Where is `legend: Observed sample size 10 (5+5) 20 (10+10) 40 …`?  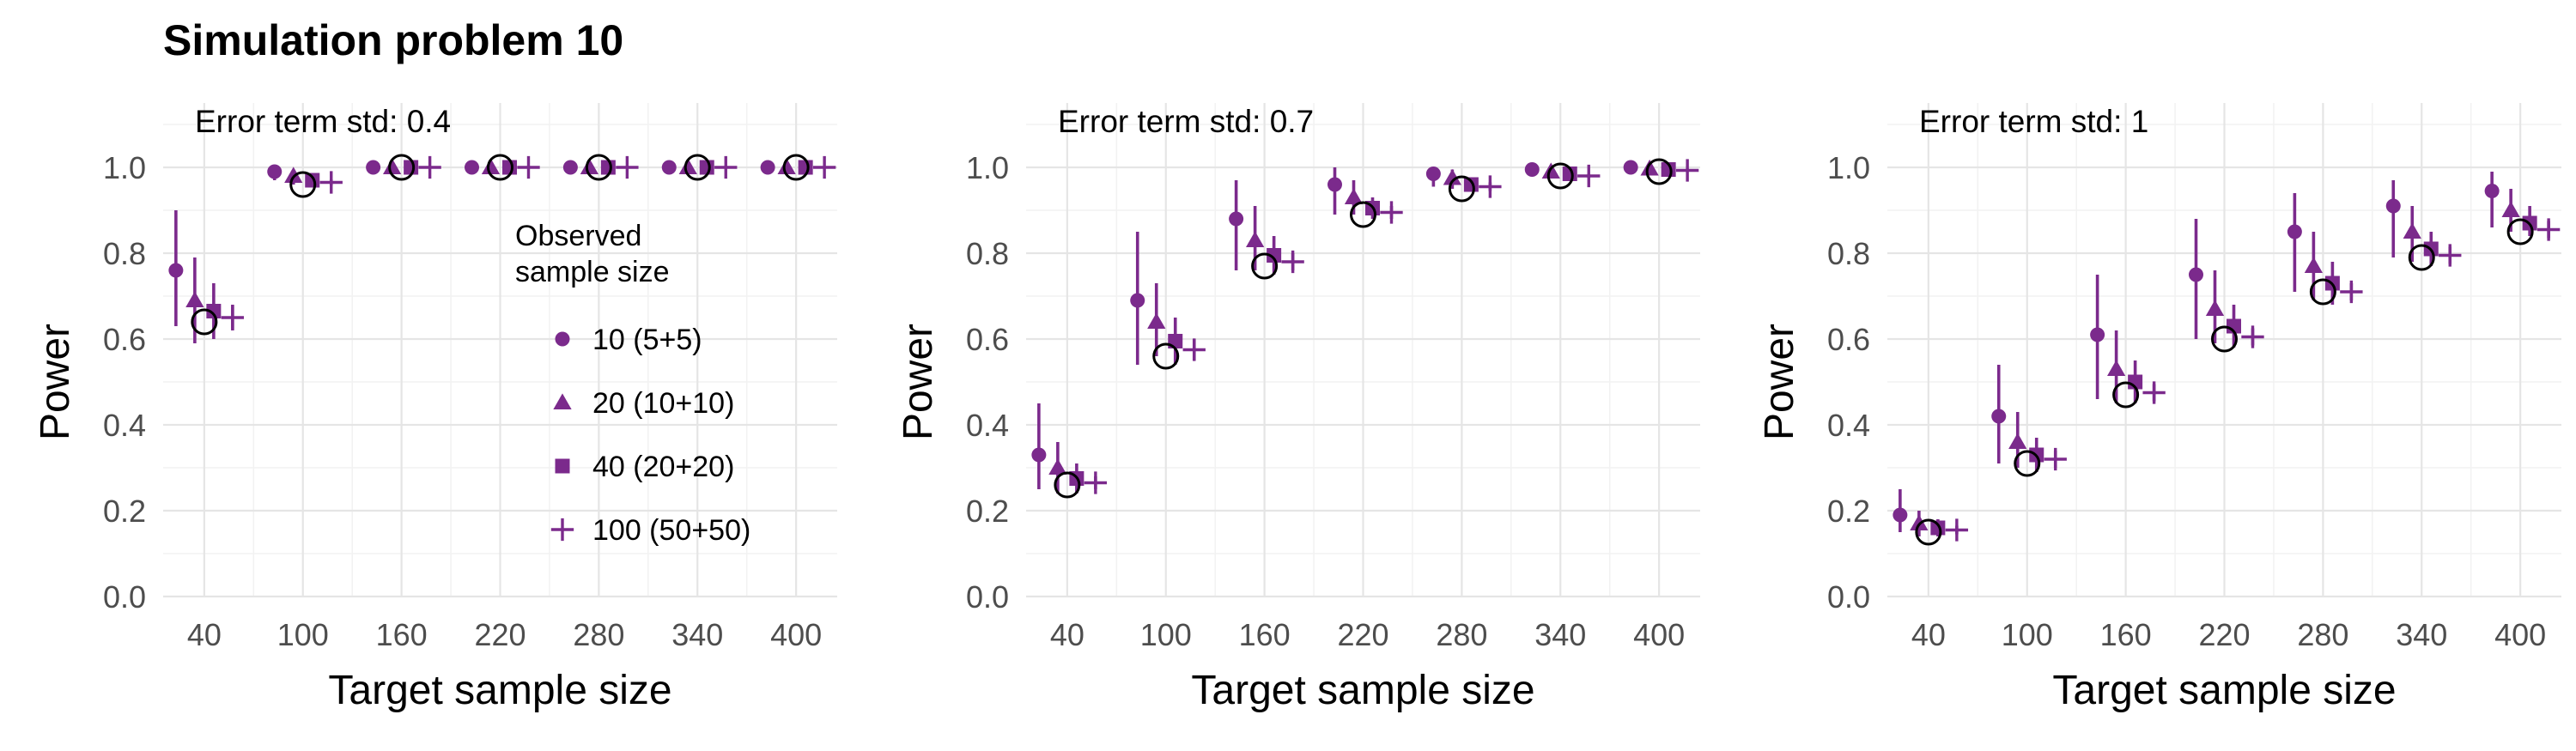 legend: Observed sample size 10 (5+5) 20 (10+10) 40 … is located at coordinates (632, 383).